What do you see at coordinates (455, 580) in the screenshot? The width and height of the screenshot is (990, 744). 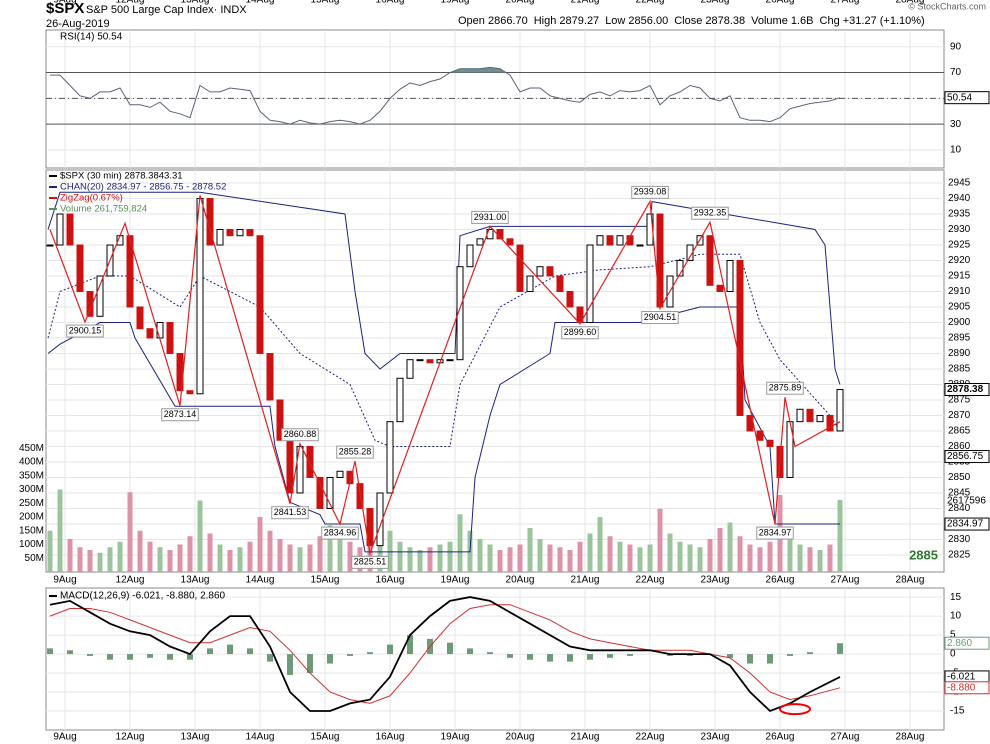 I see `x-tick-label: 19Aug` at bounding box center [455, 580].